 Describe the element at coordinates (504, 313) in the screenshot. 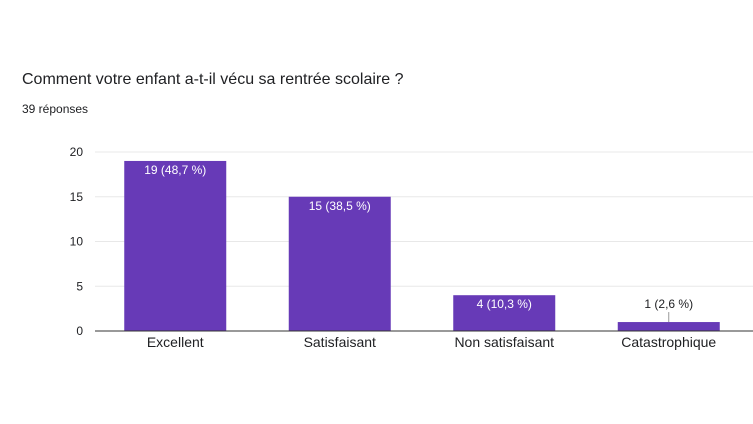

I see `bar-non-satisfaisant` at that location.